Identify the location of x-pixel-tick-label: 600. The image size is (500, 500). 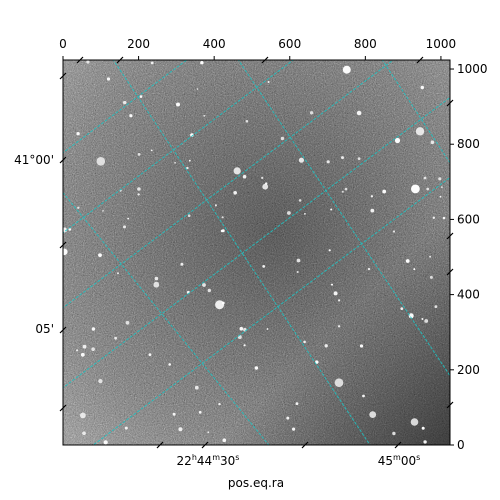
(289, 44).